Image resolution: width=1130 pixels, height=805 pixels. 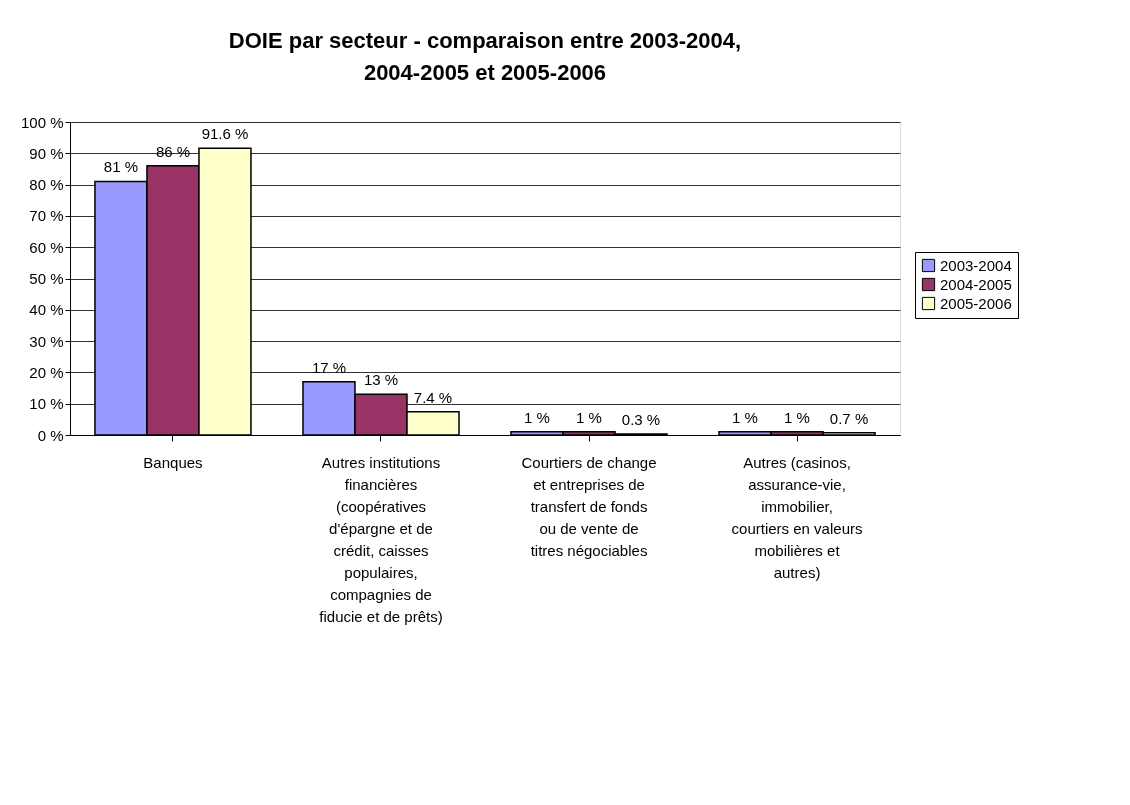 I want to click on data-label: 17 %, so click(x=329, y=367).